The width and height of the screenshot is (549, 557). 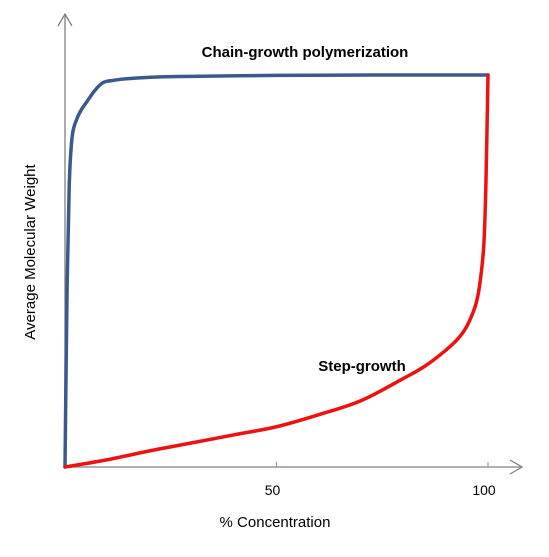 I want to click on x-tick-label-50: 50, so click(x=273, y=490).